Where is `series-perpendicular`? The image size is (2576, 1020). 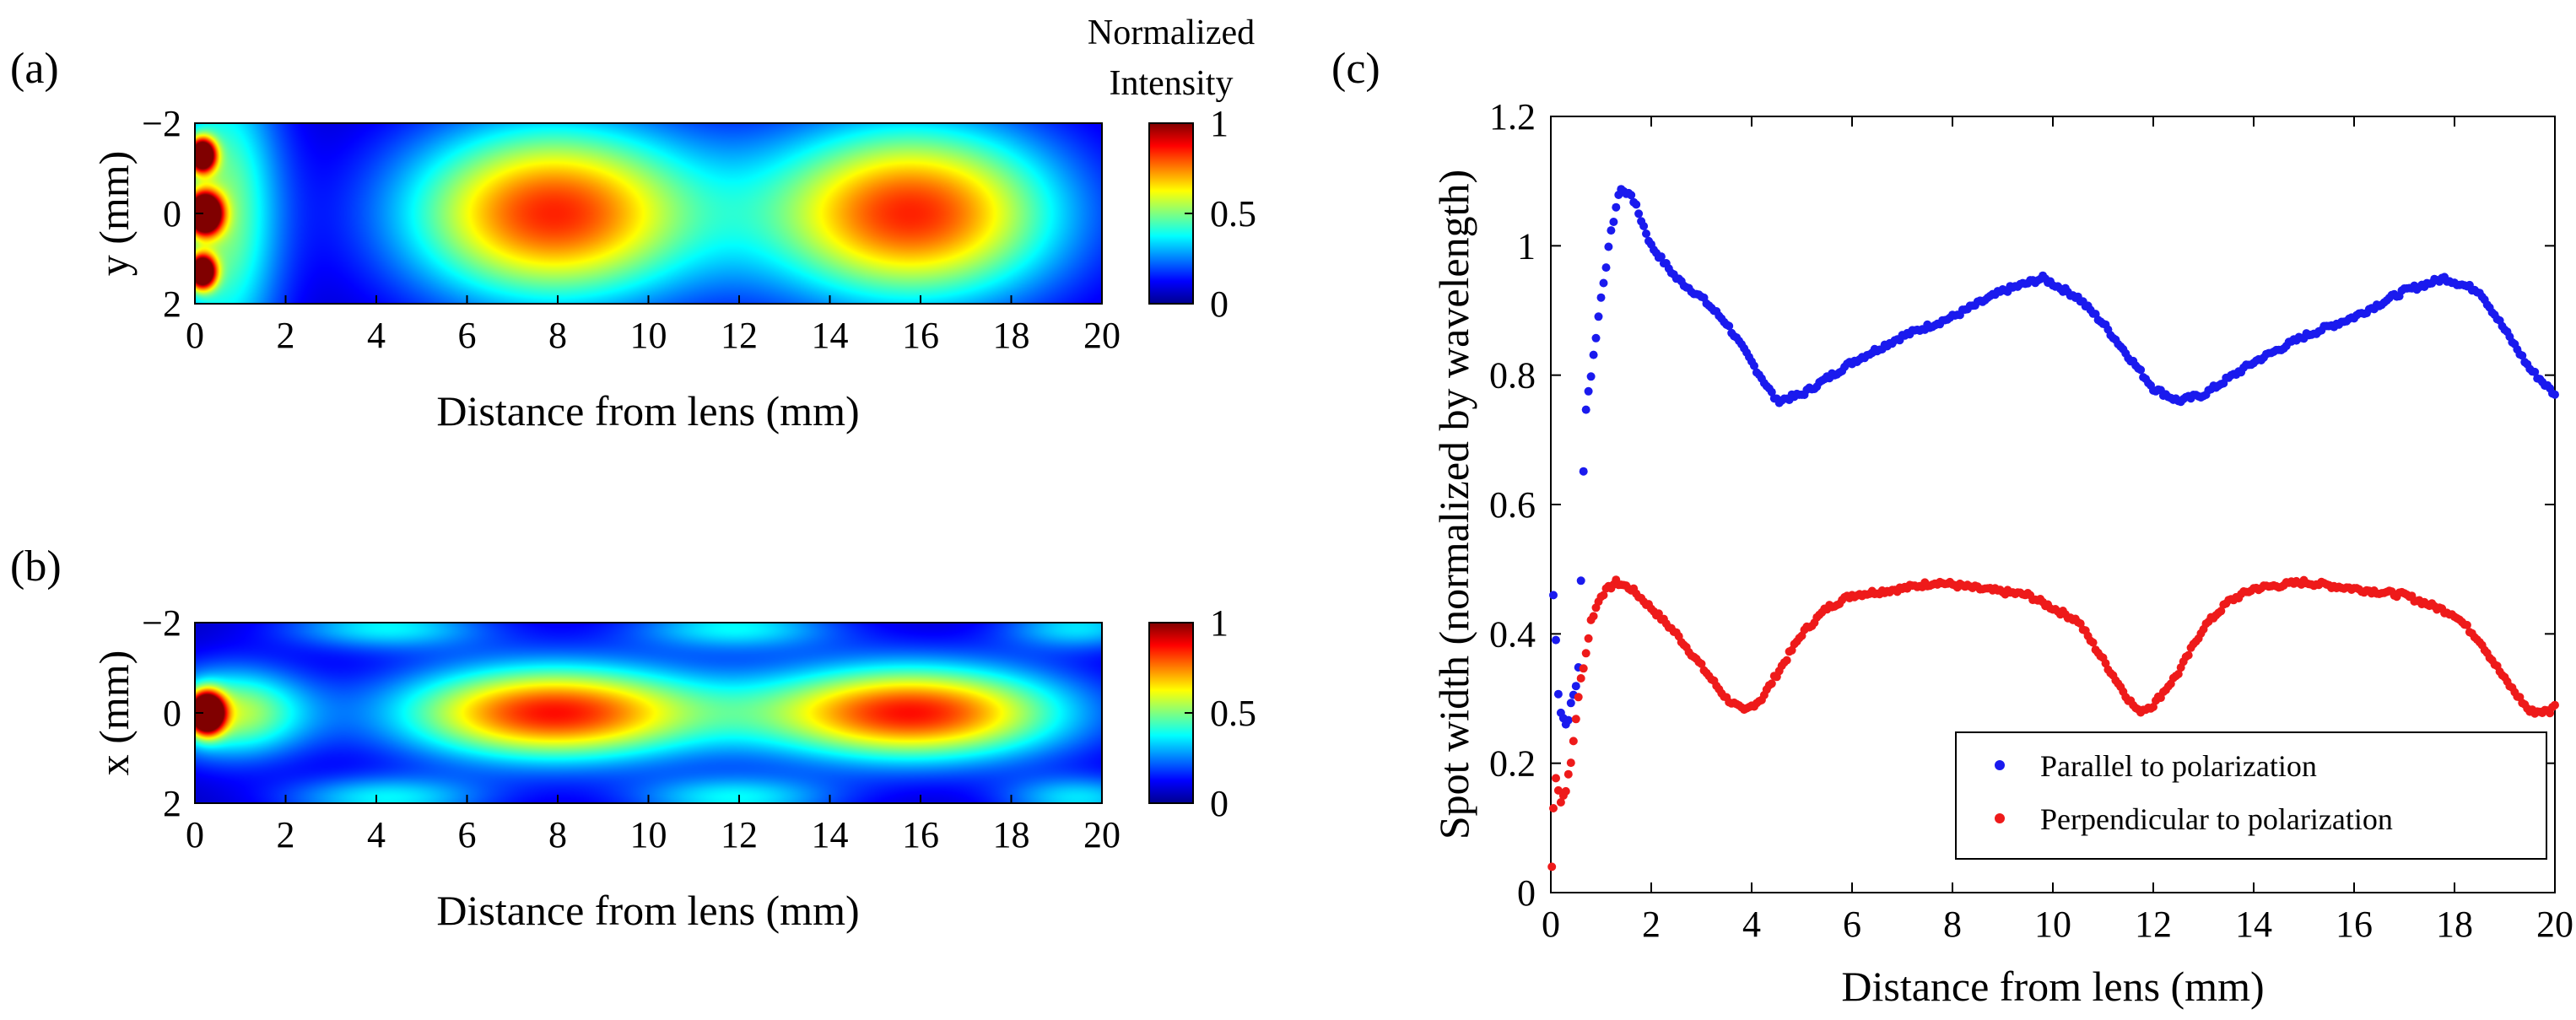
series-perpendicular is located at coordinates (2053, 723).